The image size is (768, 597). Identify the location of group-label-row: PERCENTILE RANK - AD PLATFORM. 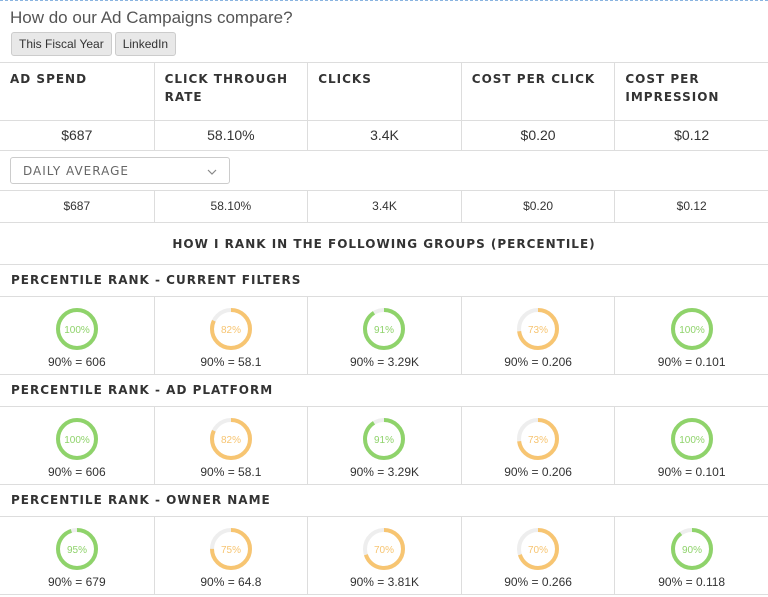
(384, 390).